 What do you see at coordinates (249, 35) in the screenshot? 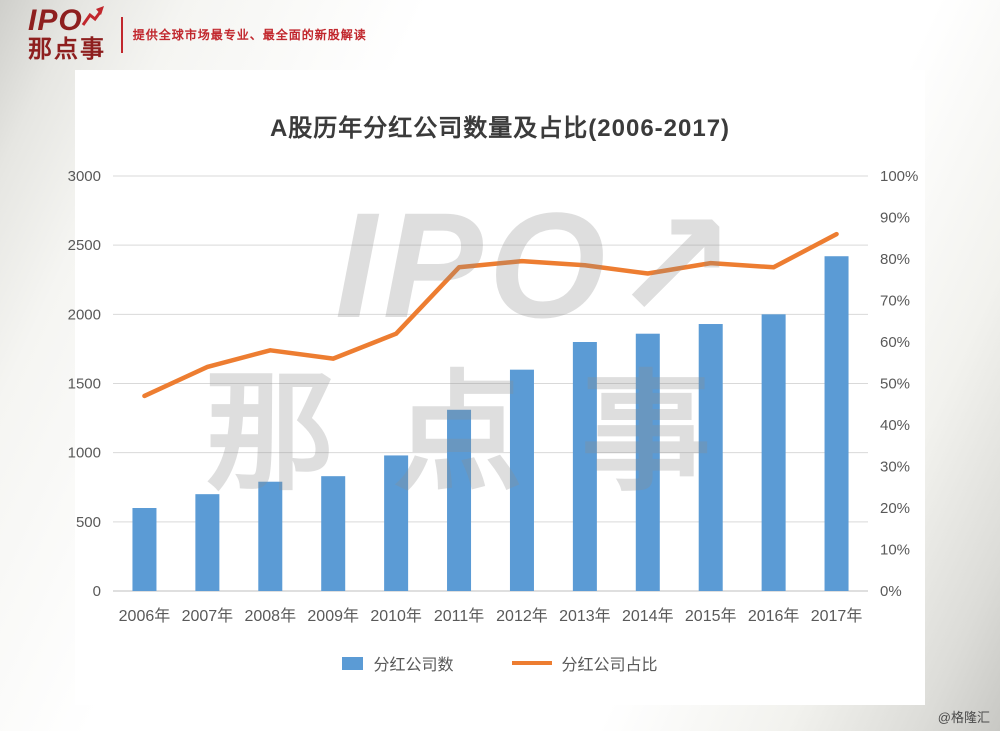
I see `brand-tagline: 提供全球市场最专业、最全面的新股解读` at bounding box center [249, 35].